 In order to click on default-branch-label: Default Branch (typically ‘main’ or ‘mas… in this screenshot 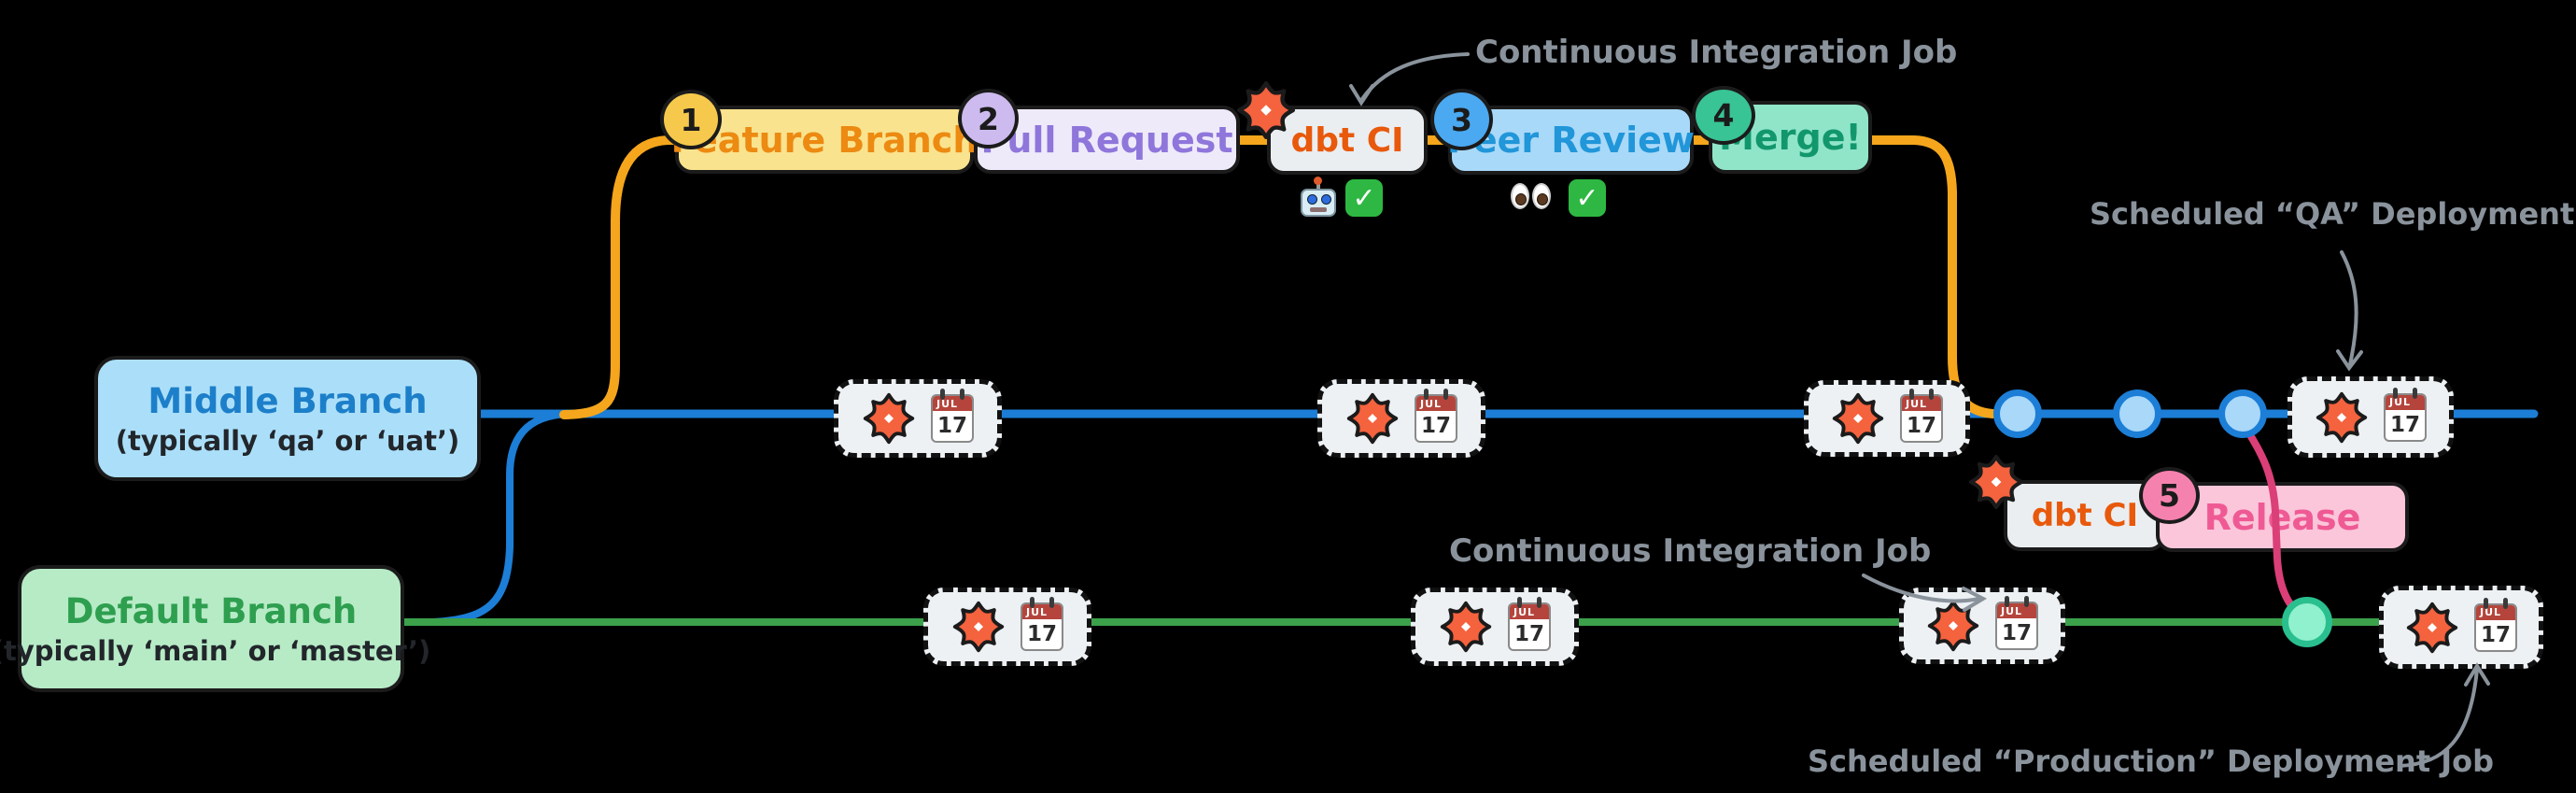, I will do `click(215, 628)`.